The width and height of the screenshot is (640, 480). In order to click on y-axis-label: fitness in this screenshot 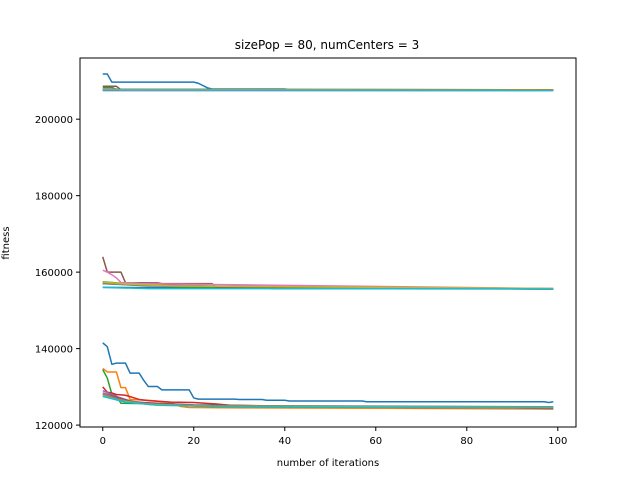, I will do `click(6, 242)`.